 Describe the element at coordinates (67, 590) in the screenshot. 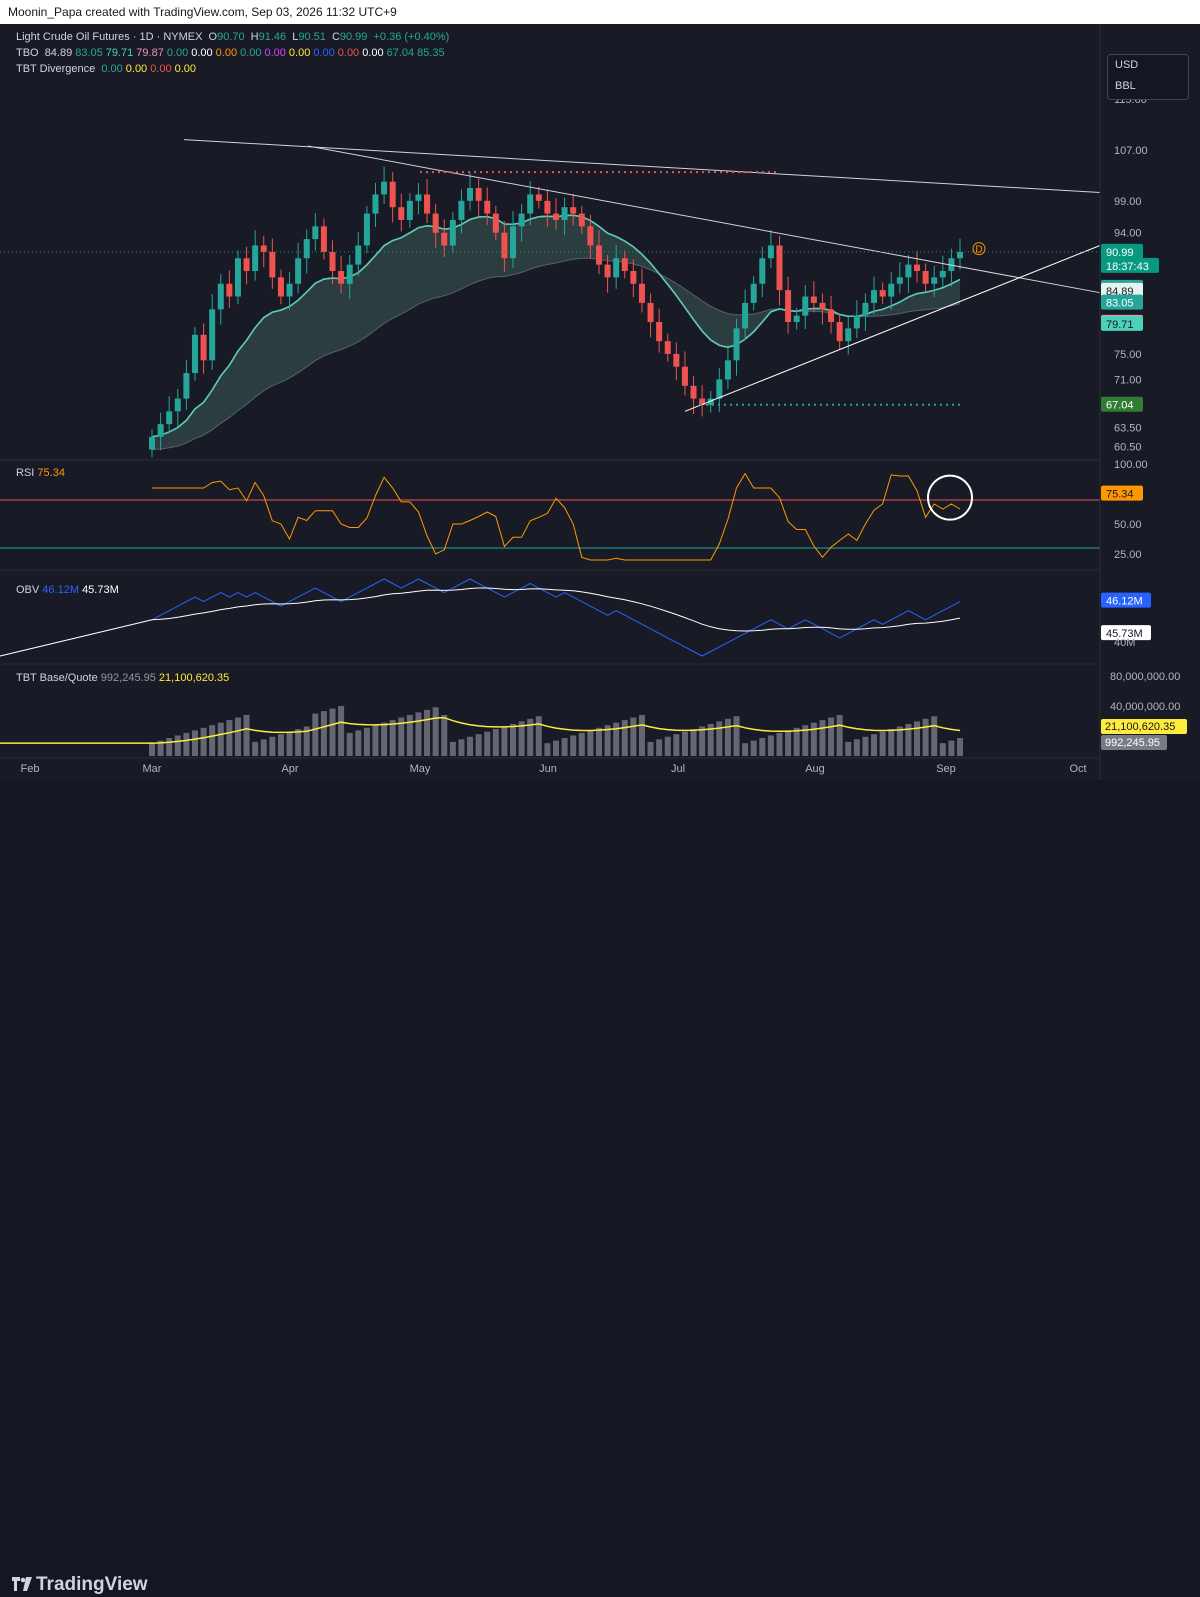

I see `obv-legend: OBV 46.12M 45.73M` at that location.